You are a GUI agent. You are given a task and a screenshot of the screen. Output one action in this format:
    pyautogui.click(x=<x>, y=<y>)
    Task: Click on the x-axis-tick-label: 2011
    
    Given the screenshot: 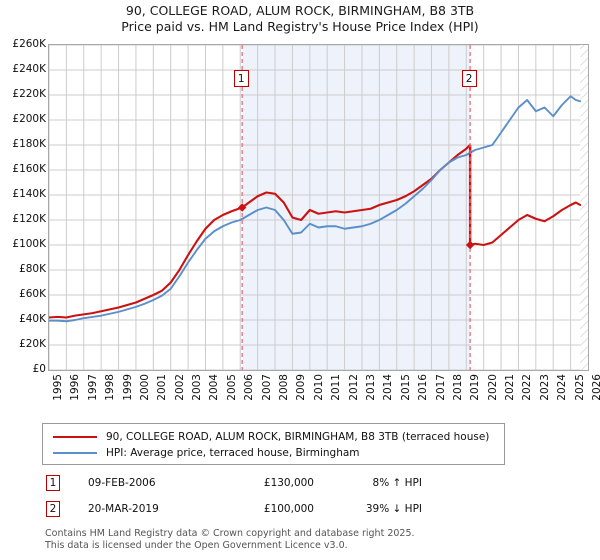 What is the action you would take?
    pyautogui.click(x=336, y=387)
    